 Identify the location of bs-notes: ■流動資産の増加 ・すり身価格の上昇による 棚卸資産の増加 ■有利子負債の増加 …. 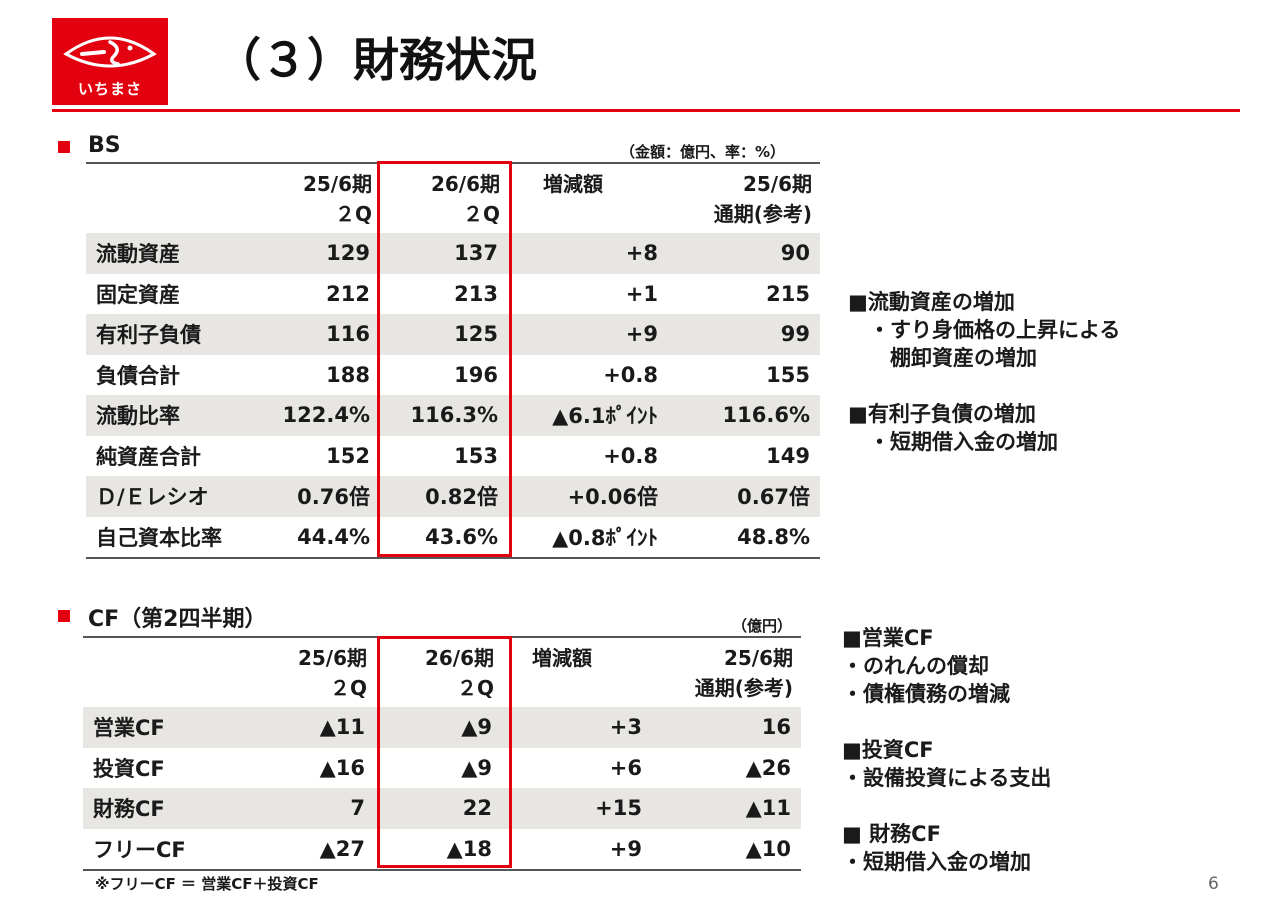
(1048, 386).